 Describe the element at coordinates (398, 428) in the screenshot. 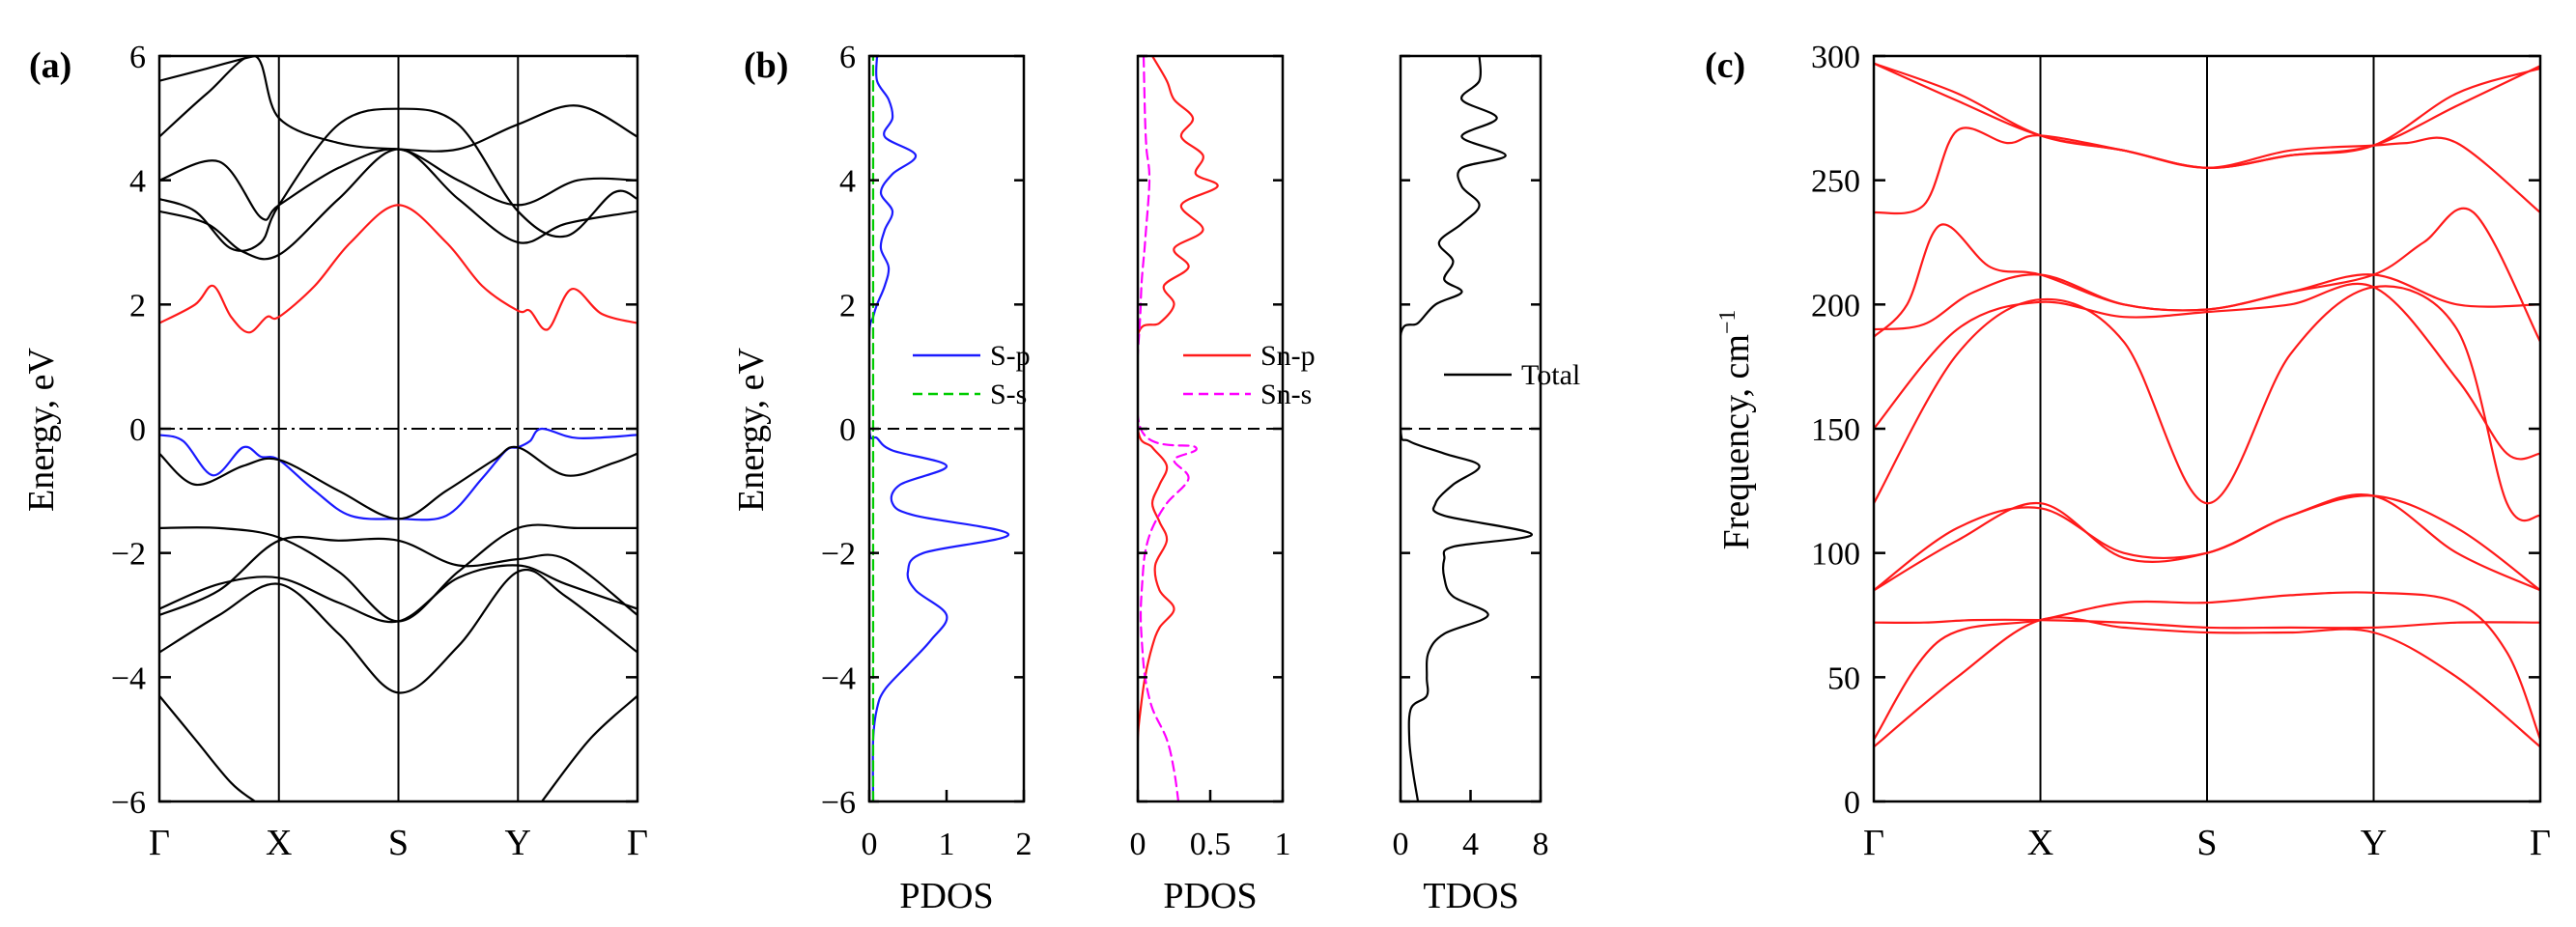

I see `bands-group` at that location.